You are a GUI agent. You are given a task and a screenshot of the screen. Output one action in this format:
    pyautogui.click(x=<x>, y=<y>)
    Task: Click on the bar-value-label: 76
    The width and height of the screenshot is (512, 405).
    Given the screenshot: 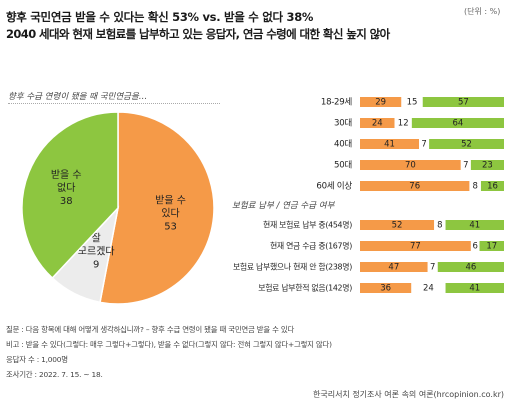 What is the action you would take?
    pyautogui.click(x=414, y=187)
    